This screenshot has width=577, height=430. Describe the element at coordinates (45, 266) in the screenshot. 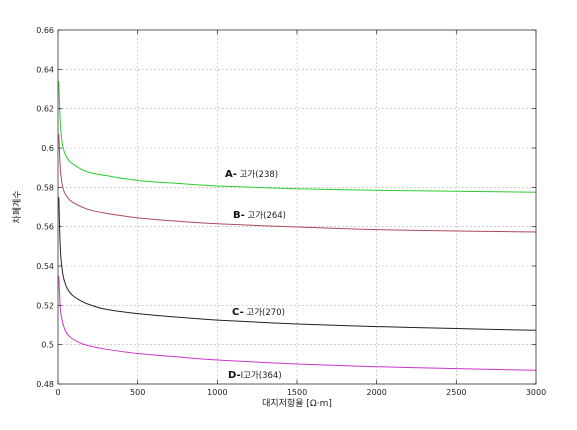

I see `y-tick-label: 0.54` at that location.